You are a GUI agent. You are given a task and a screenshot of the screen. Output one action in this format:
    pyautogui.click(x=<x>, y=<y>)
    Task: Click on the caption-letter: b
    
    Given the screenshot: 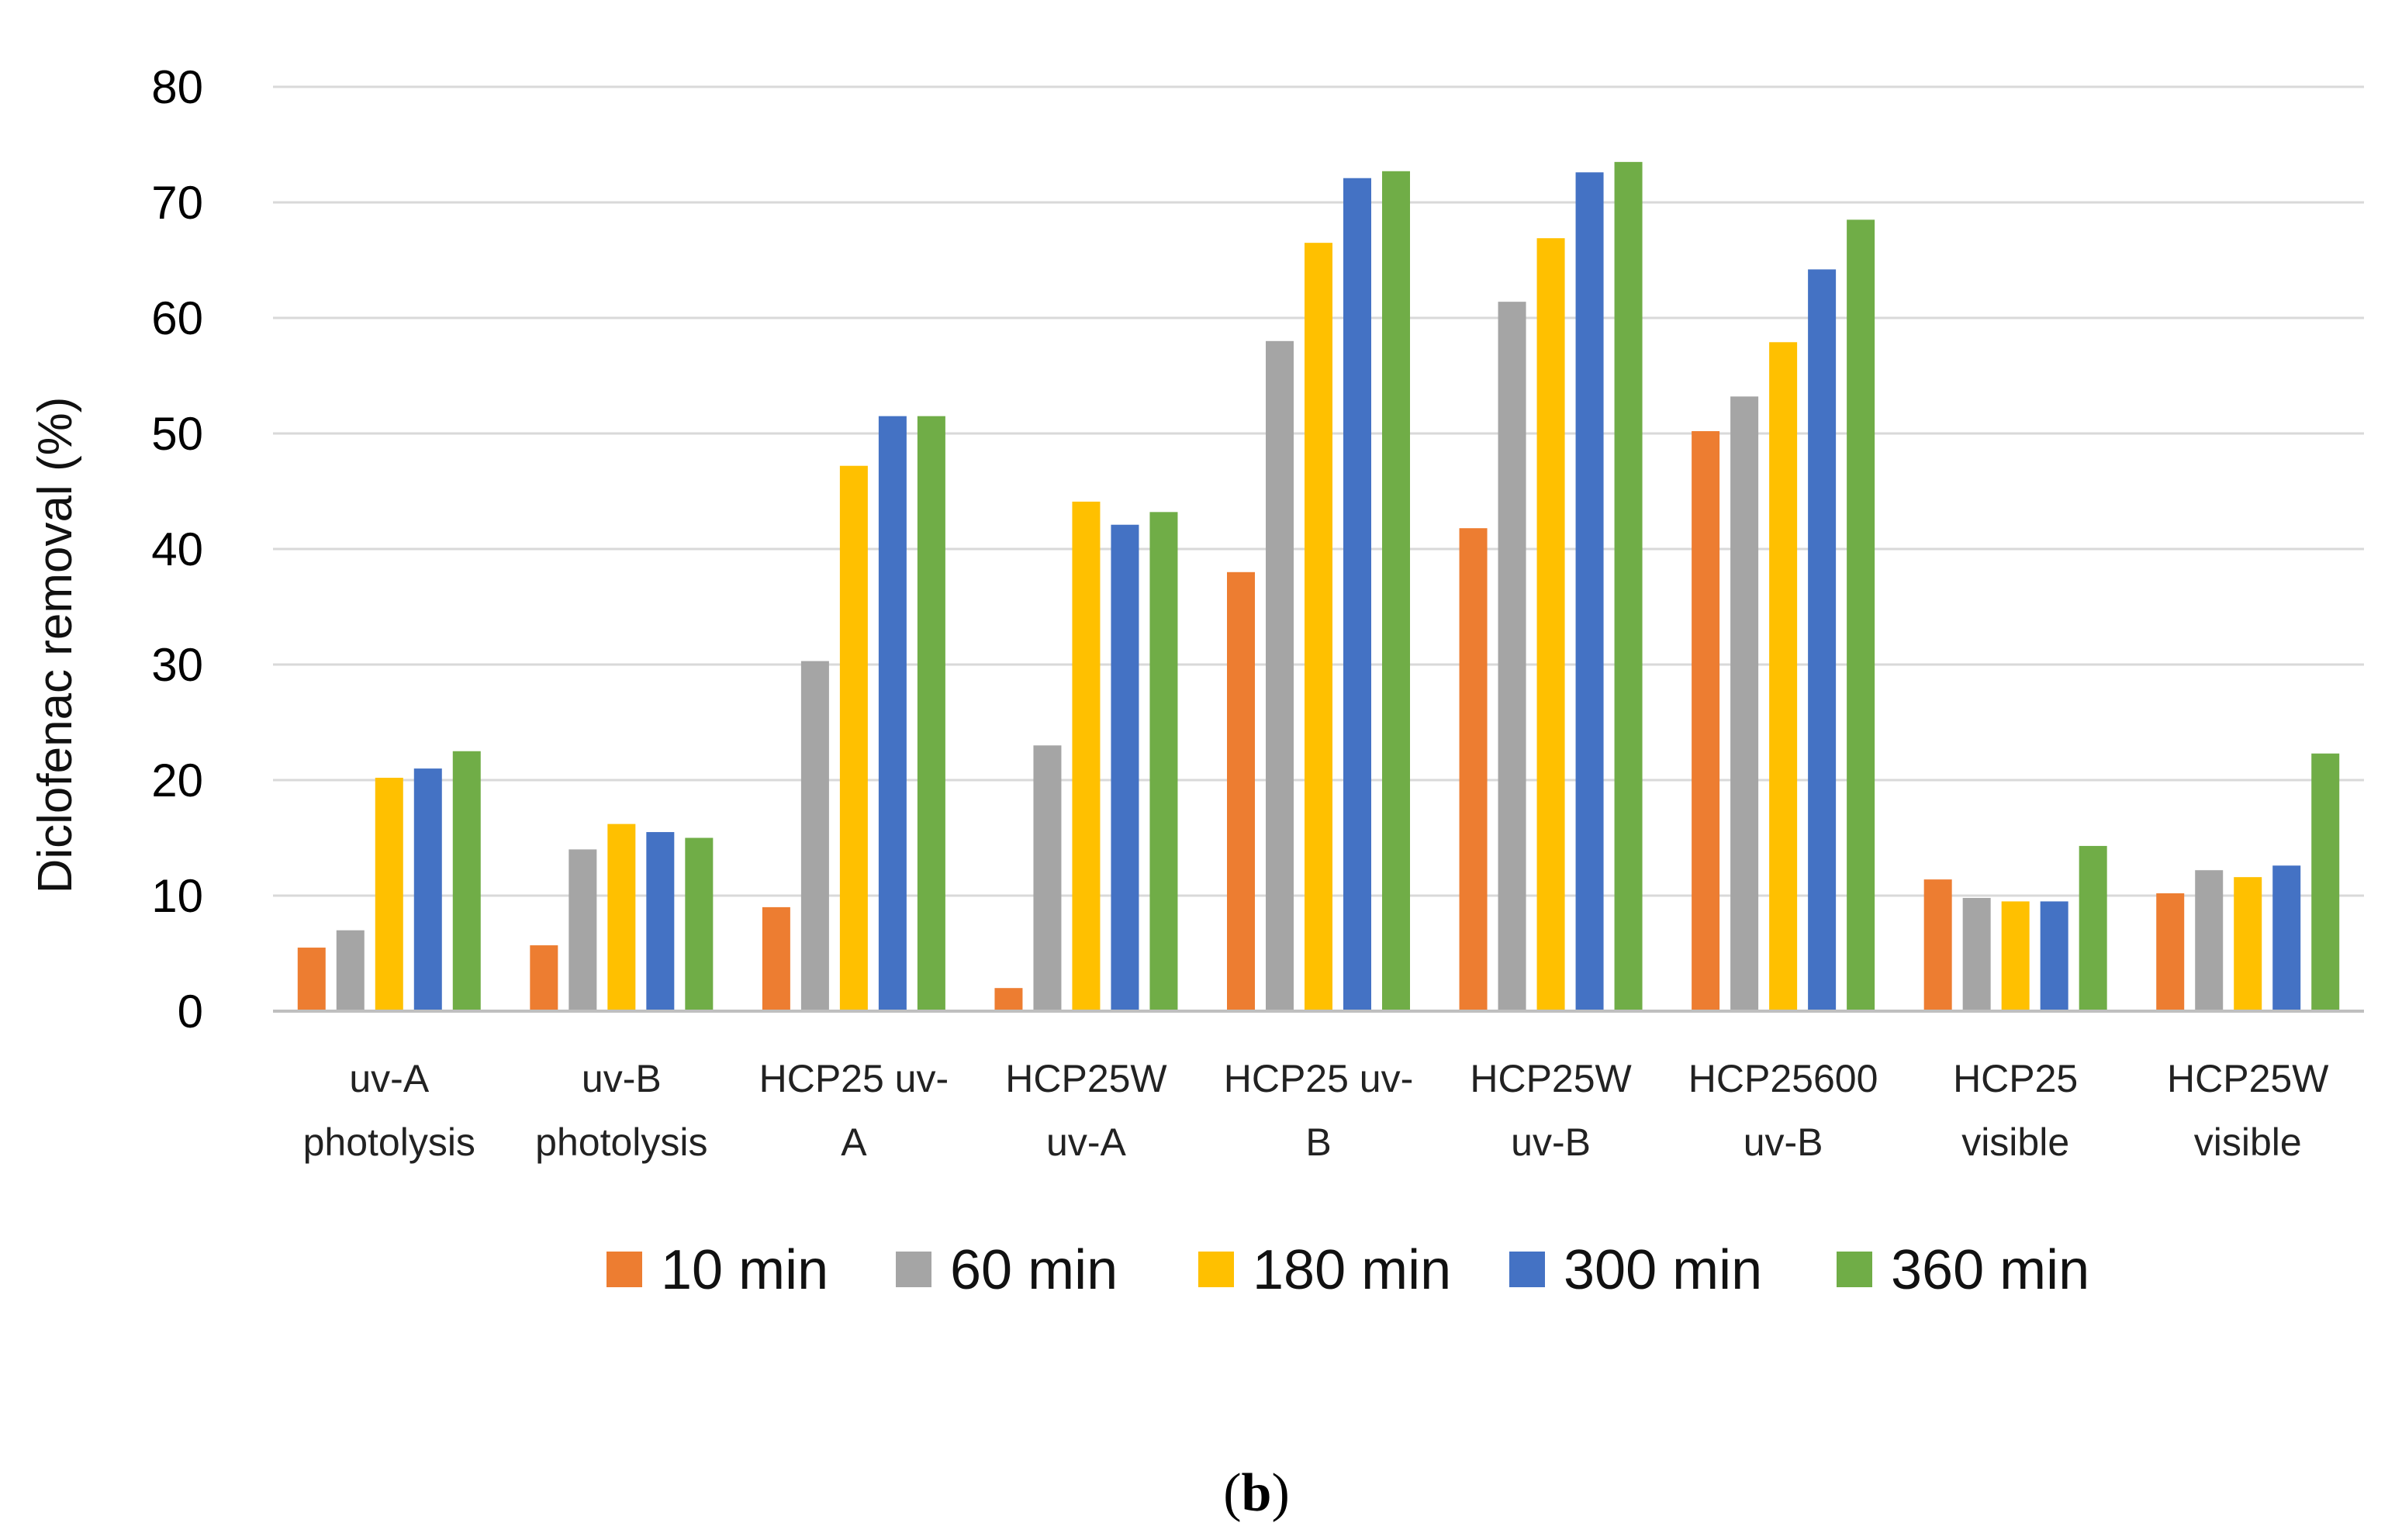 What is the action you would take?
    pyautogui.click(x=1257, y=1493)
    